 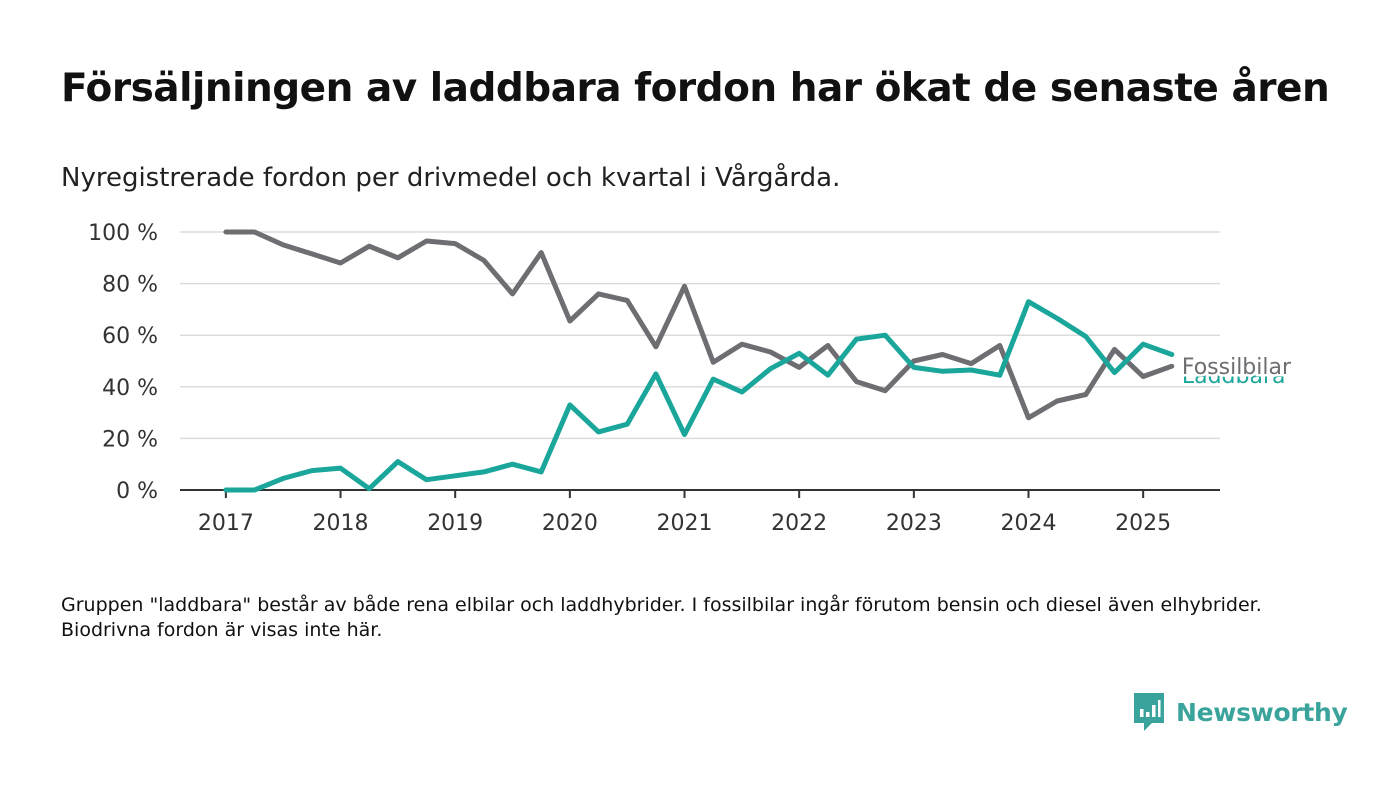 I want to click on y-tick-label: 60 %, so click(x=130, y=336).